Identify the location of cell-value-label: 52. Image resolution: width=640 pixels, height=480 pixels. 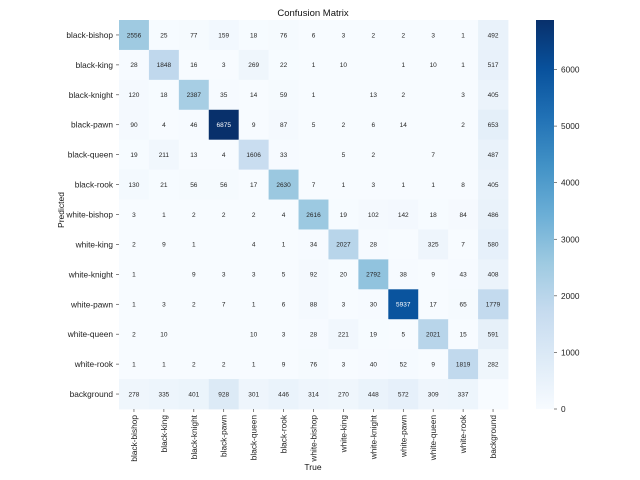
(404, 364).